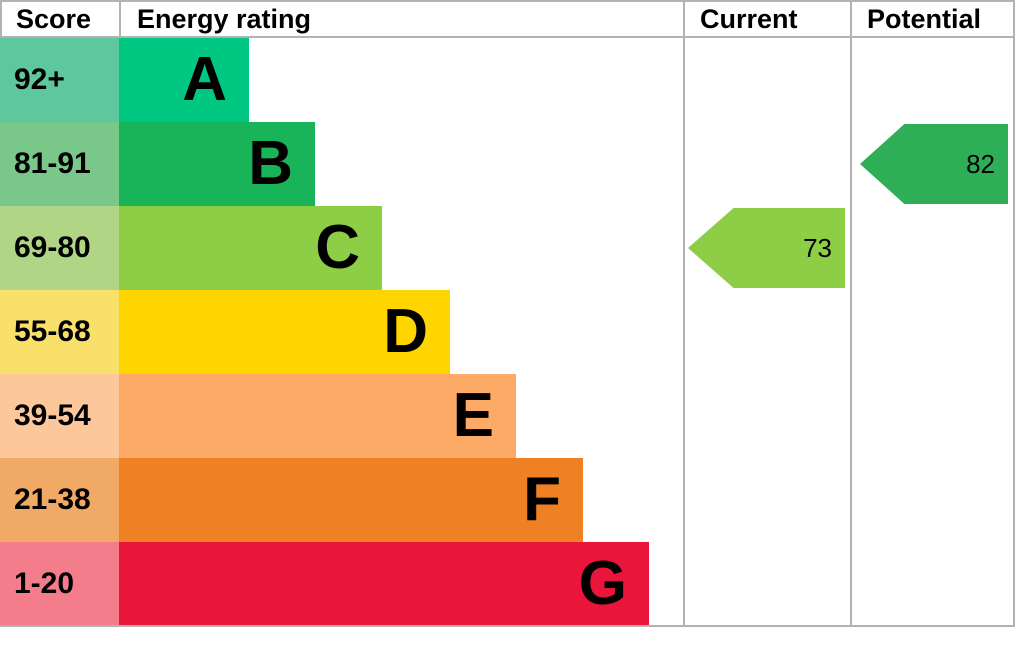 The image size is (1024, 666). Describe the element at coordinates (934, 164) in the screenshot. I see `potential-rating-arrow: 82` at that location.